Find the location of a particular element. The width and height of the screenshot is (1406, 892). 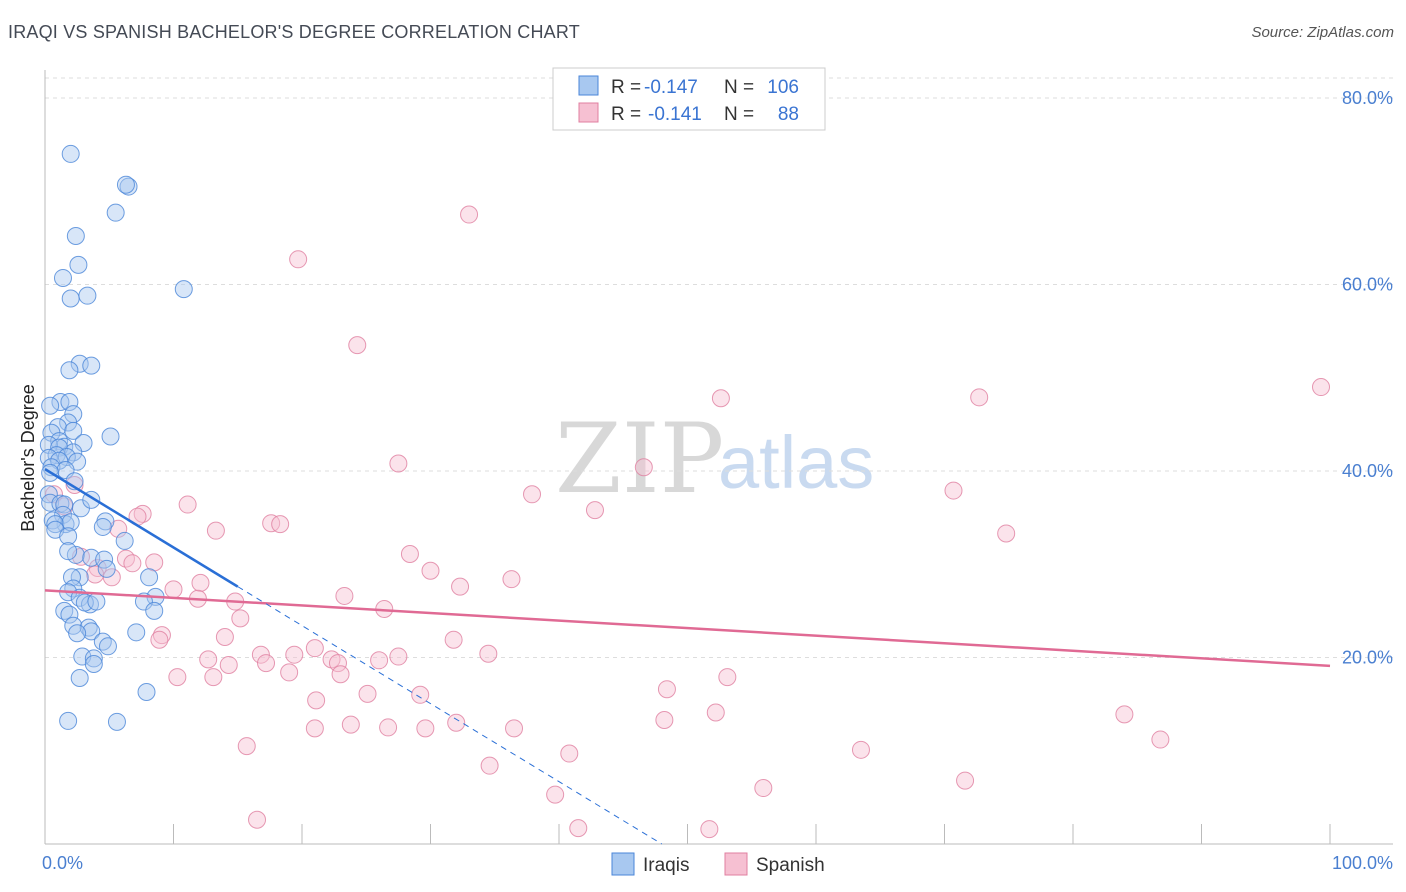

iraqi-trendline is located at coordinates (141, 528).